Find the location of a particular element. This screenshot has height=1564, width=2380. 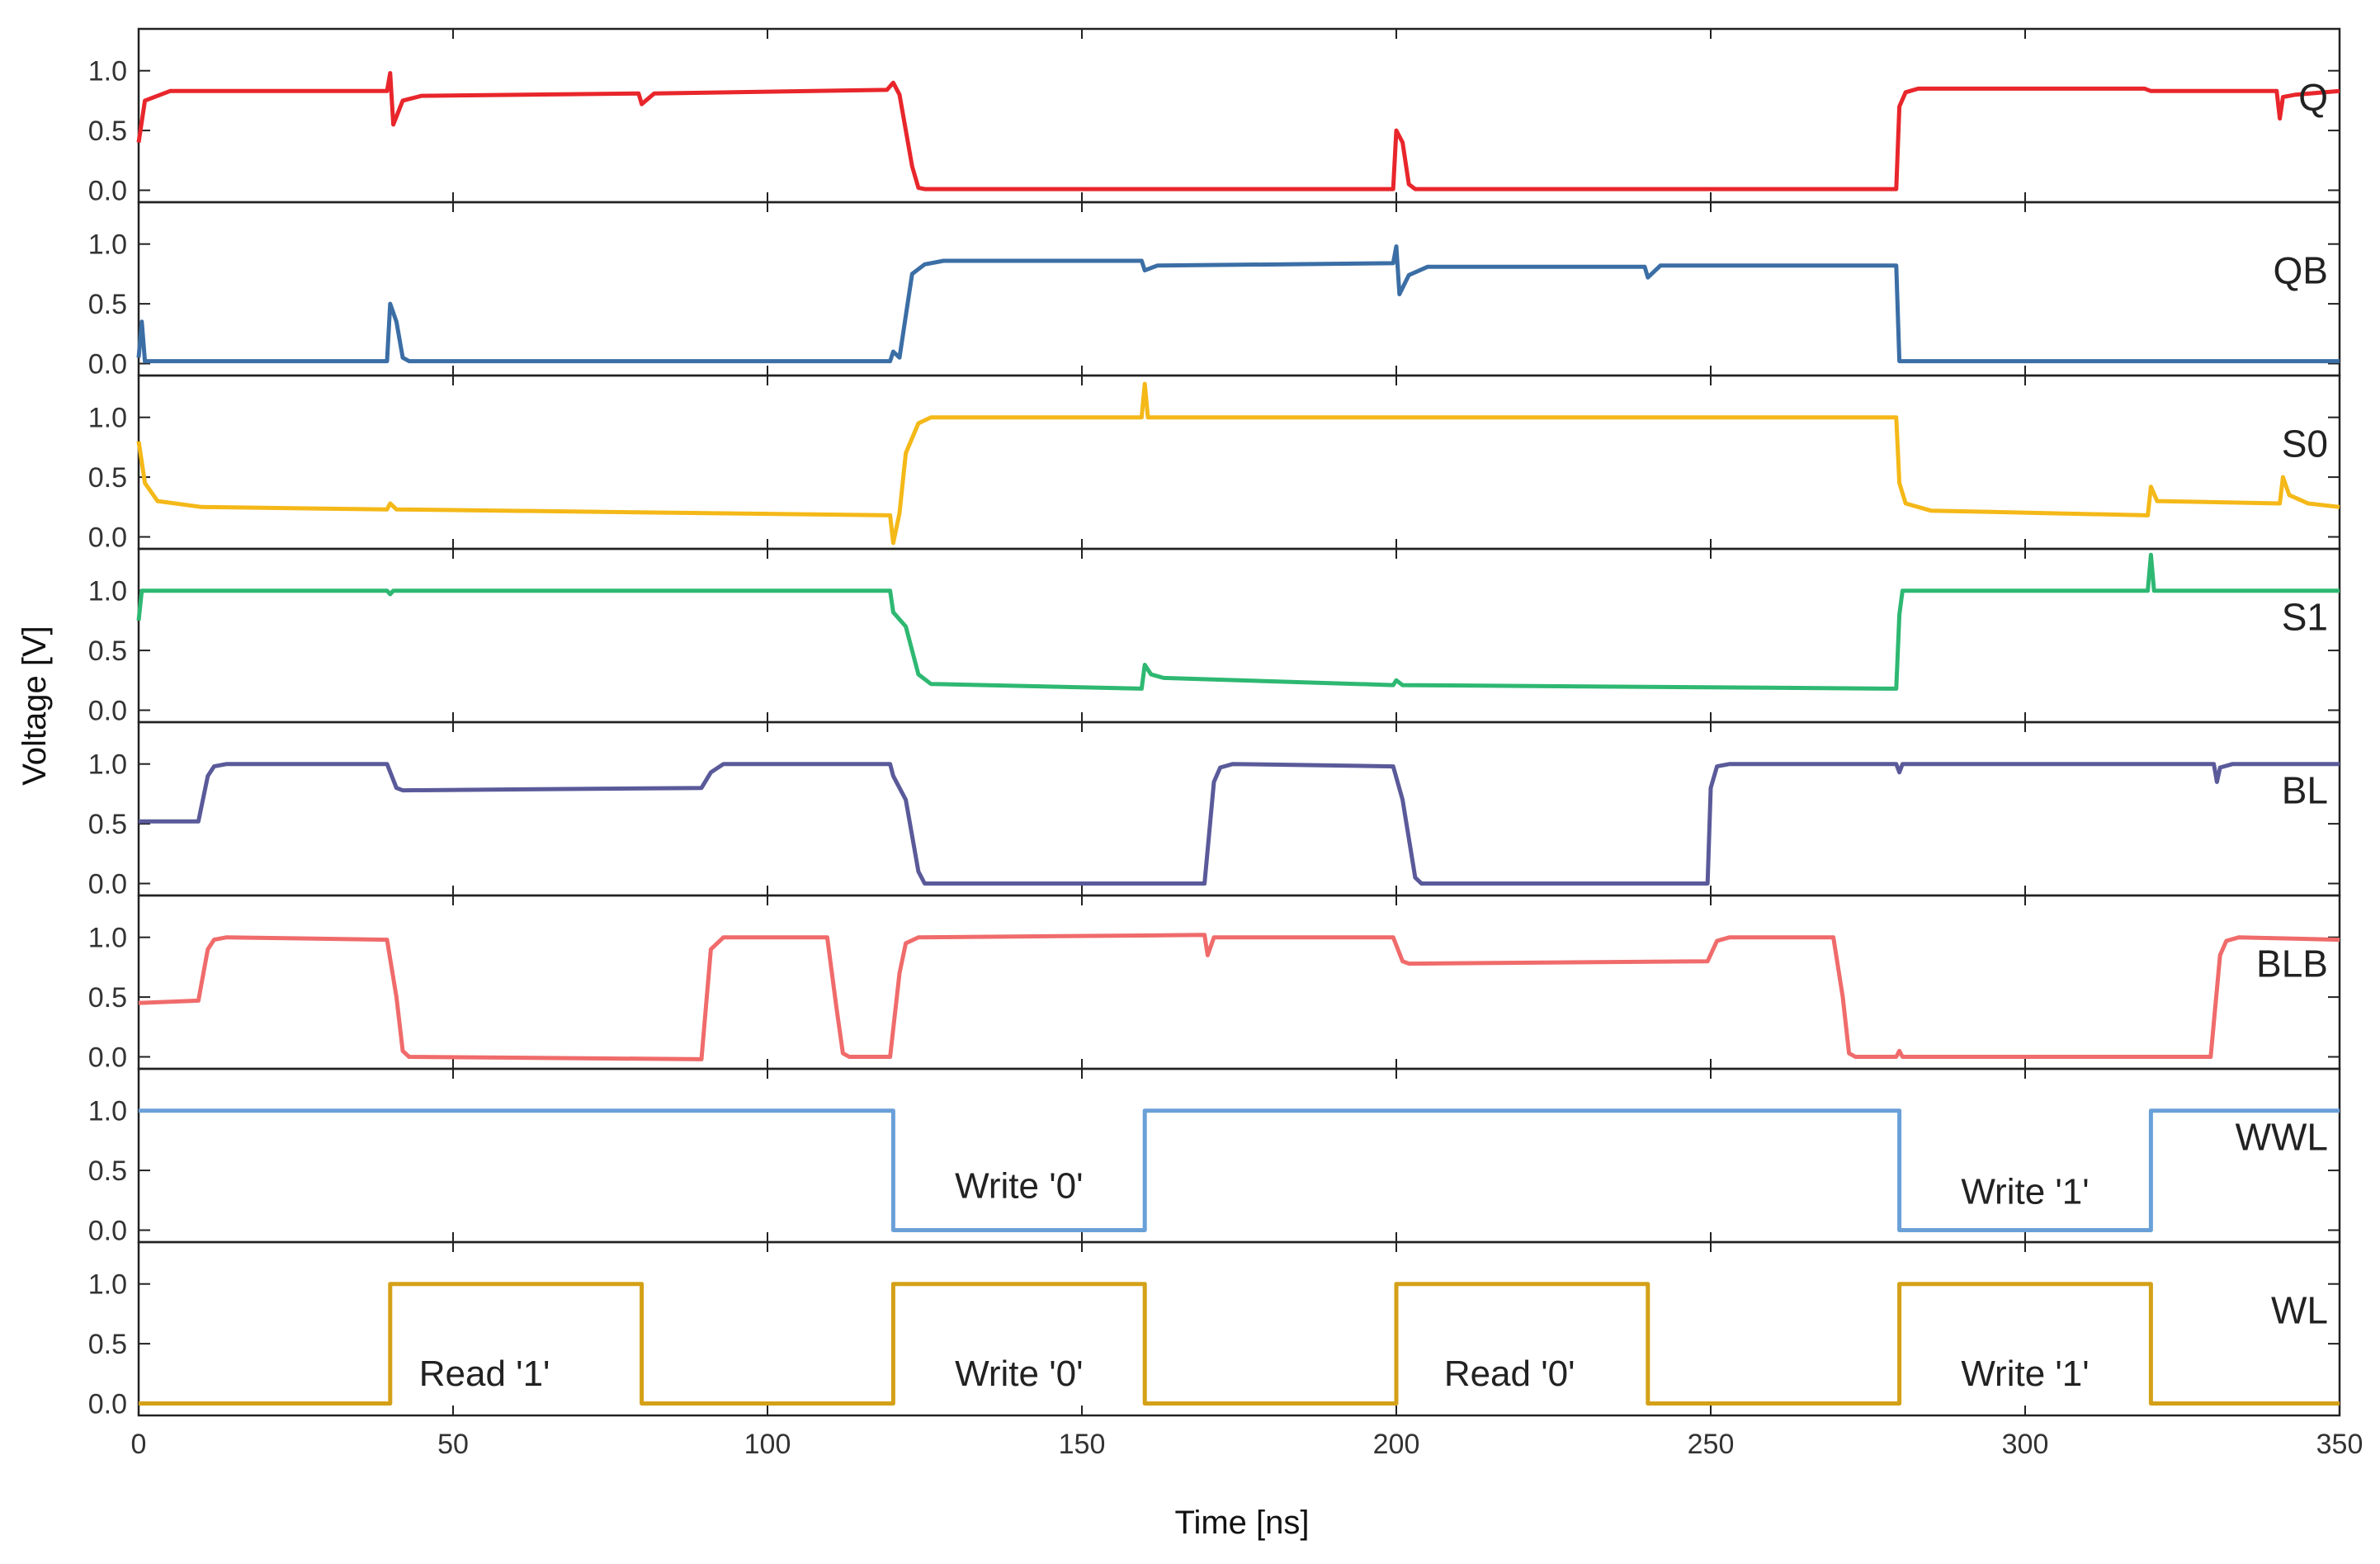

x-tick-label: 250 is located at coordinates (1711, 1444).